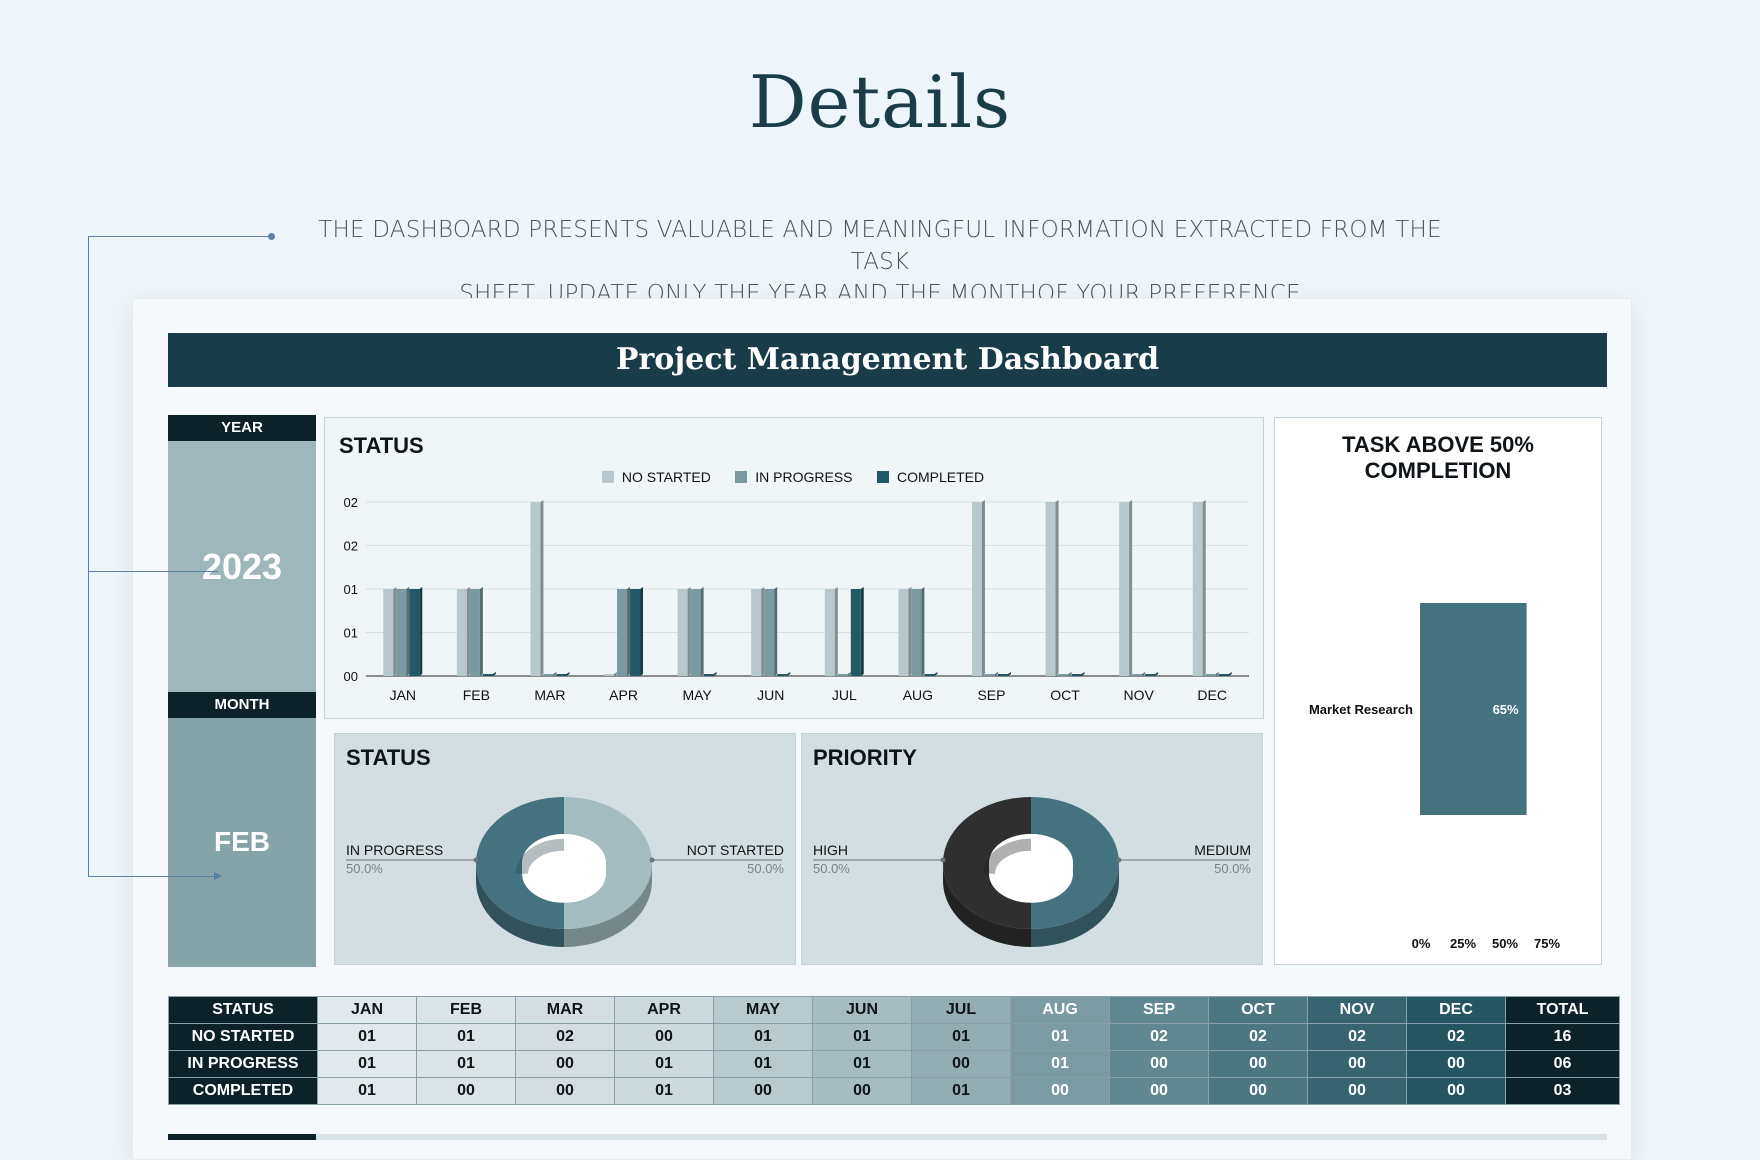 The width and height of the screenshot is (1760, 1160). Describe the element at coordinates (351, 589) in the screenshot. I see `y-tick-label: 01` at that location.